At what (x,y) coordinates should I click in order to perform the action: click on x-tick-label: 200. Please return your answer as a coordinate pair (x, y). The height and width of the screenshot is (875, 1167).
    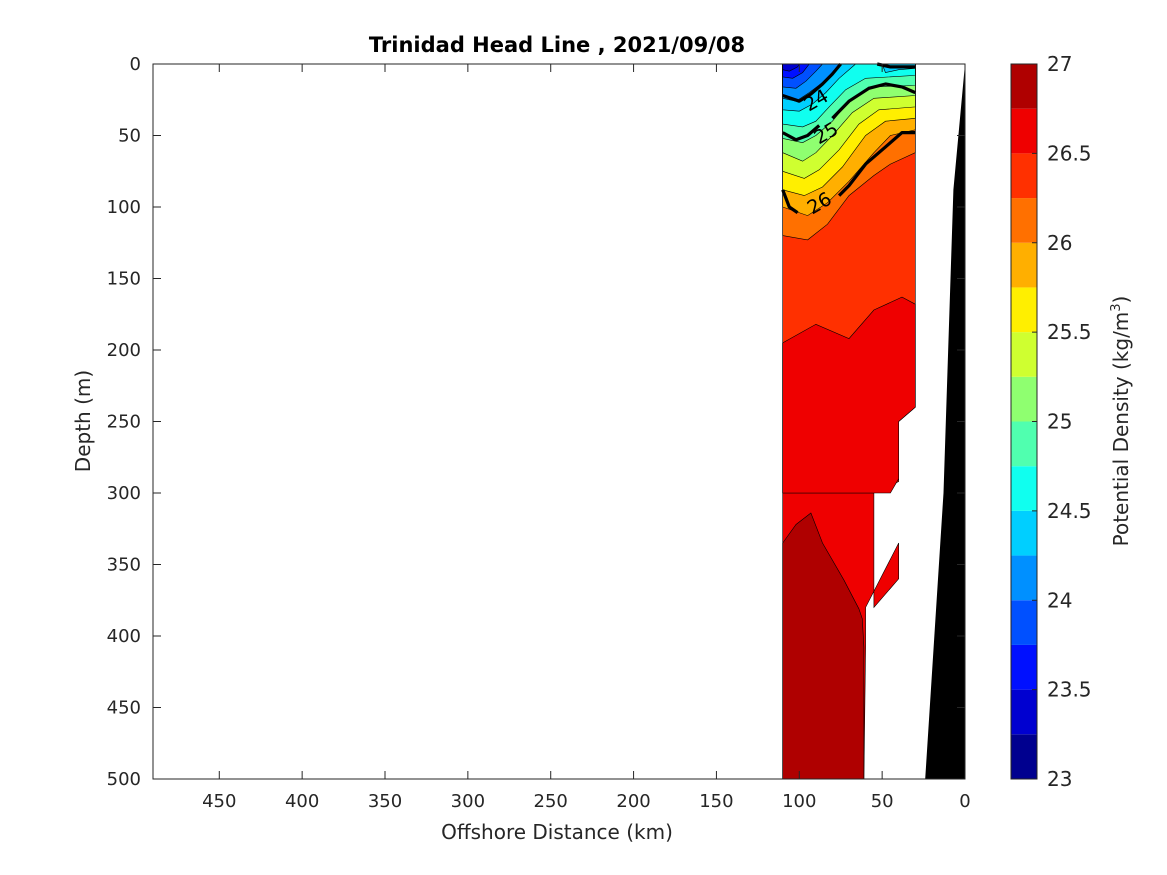
    Looking at the image, I should click on (633, 801).